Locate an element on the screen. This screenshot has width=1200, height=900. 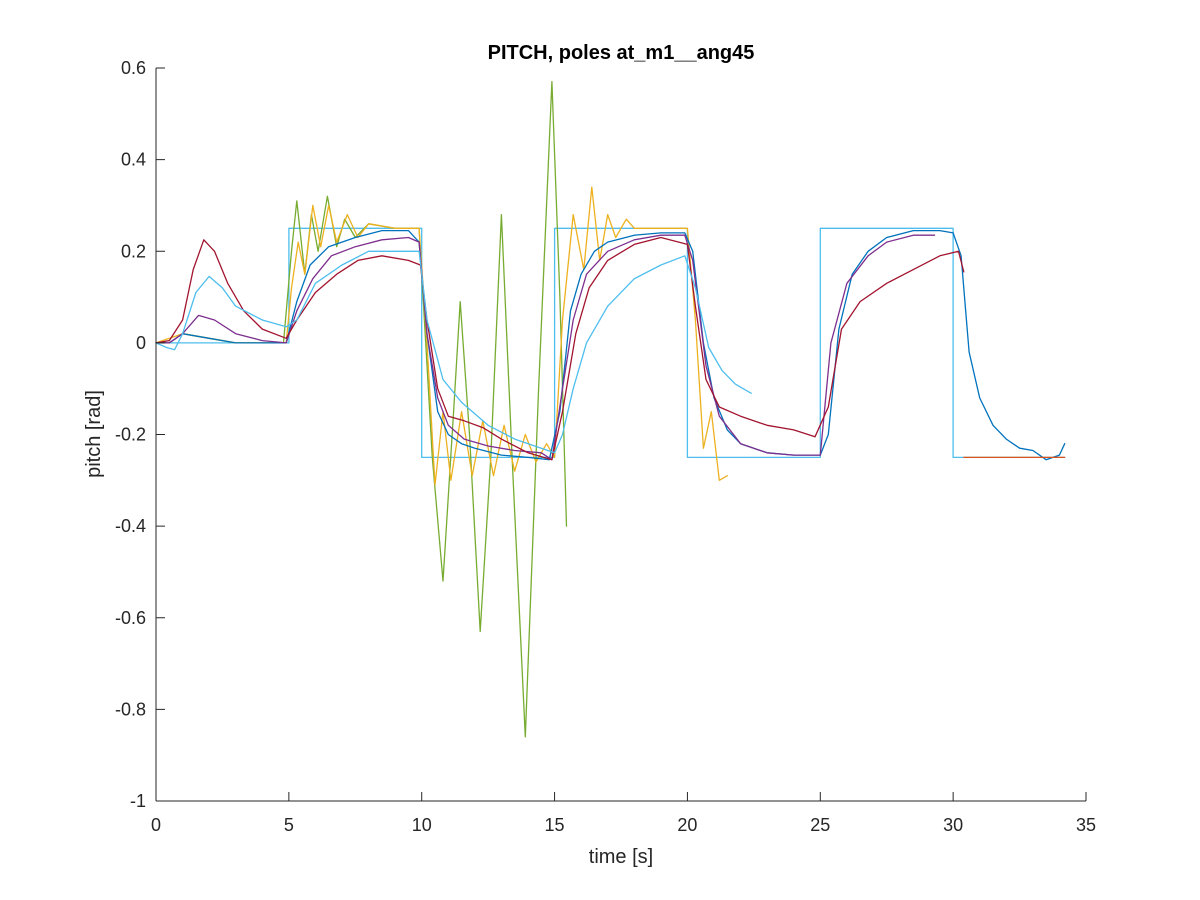
x-tick-label: 20 is located at coordinates (687, 825).